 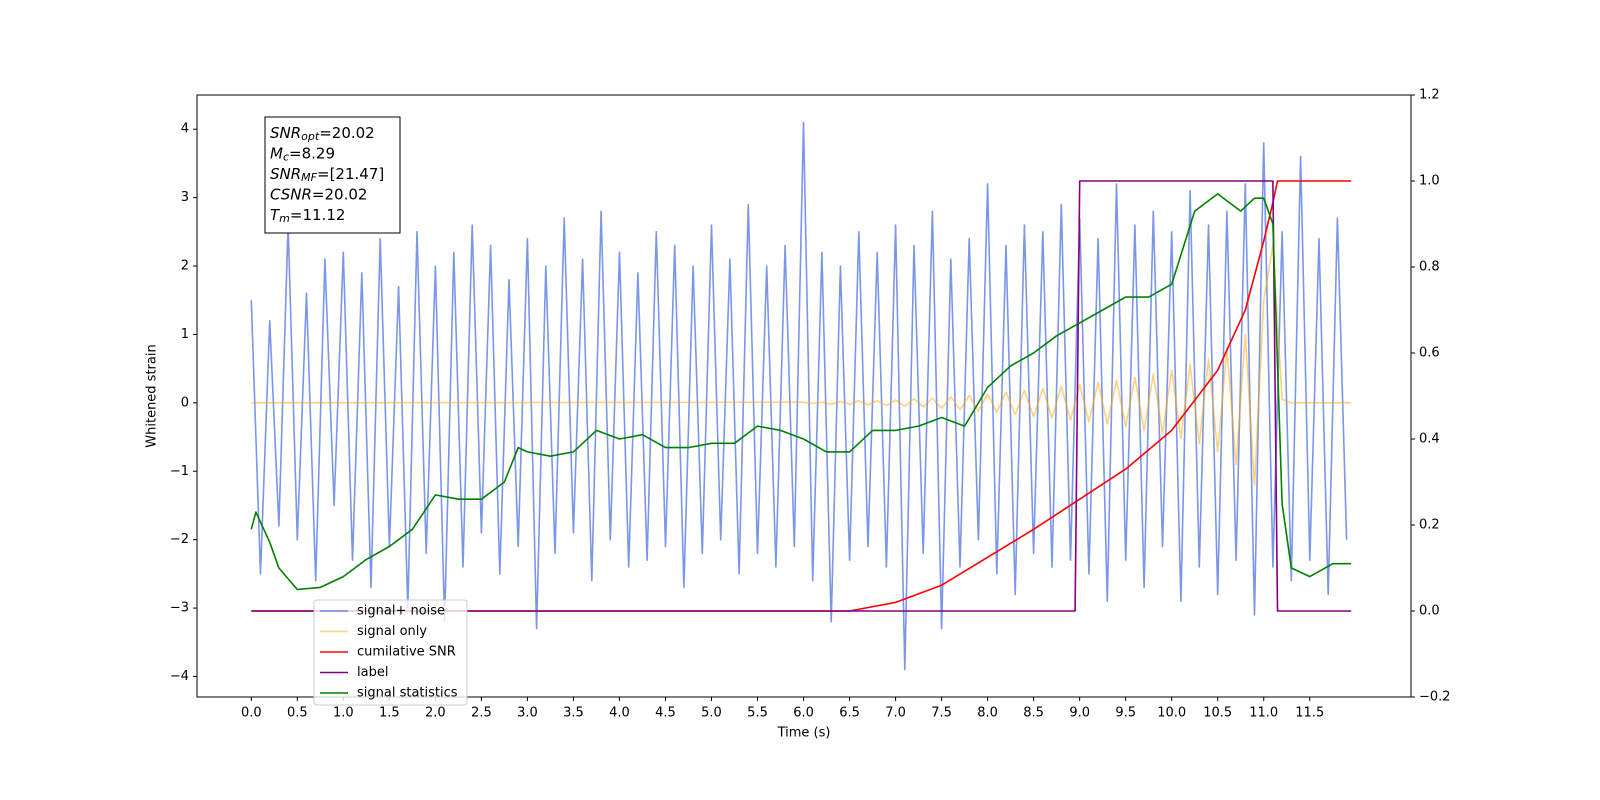 I want to click on x-tick-label: 3.5, so click(x=573, y=713).